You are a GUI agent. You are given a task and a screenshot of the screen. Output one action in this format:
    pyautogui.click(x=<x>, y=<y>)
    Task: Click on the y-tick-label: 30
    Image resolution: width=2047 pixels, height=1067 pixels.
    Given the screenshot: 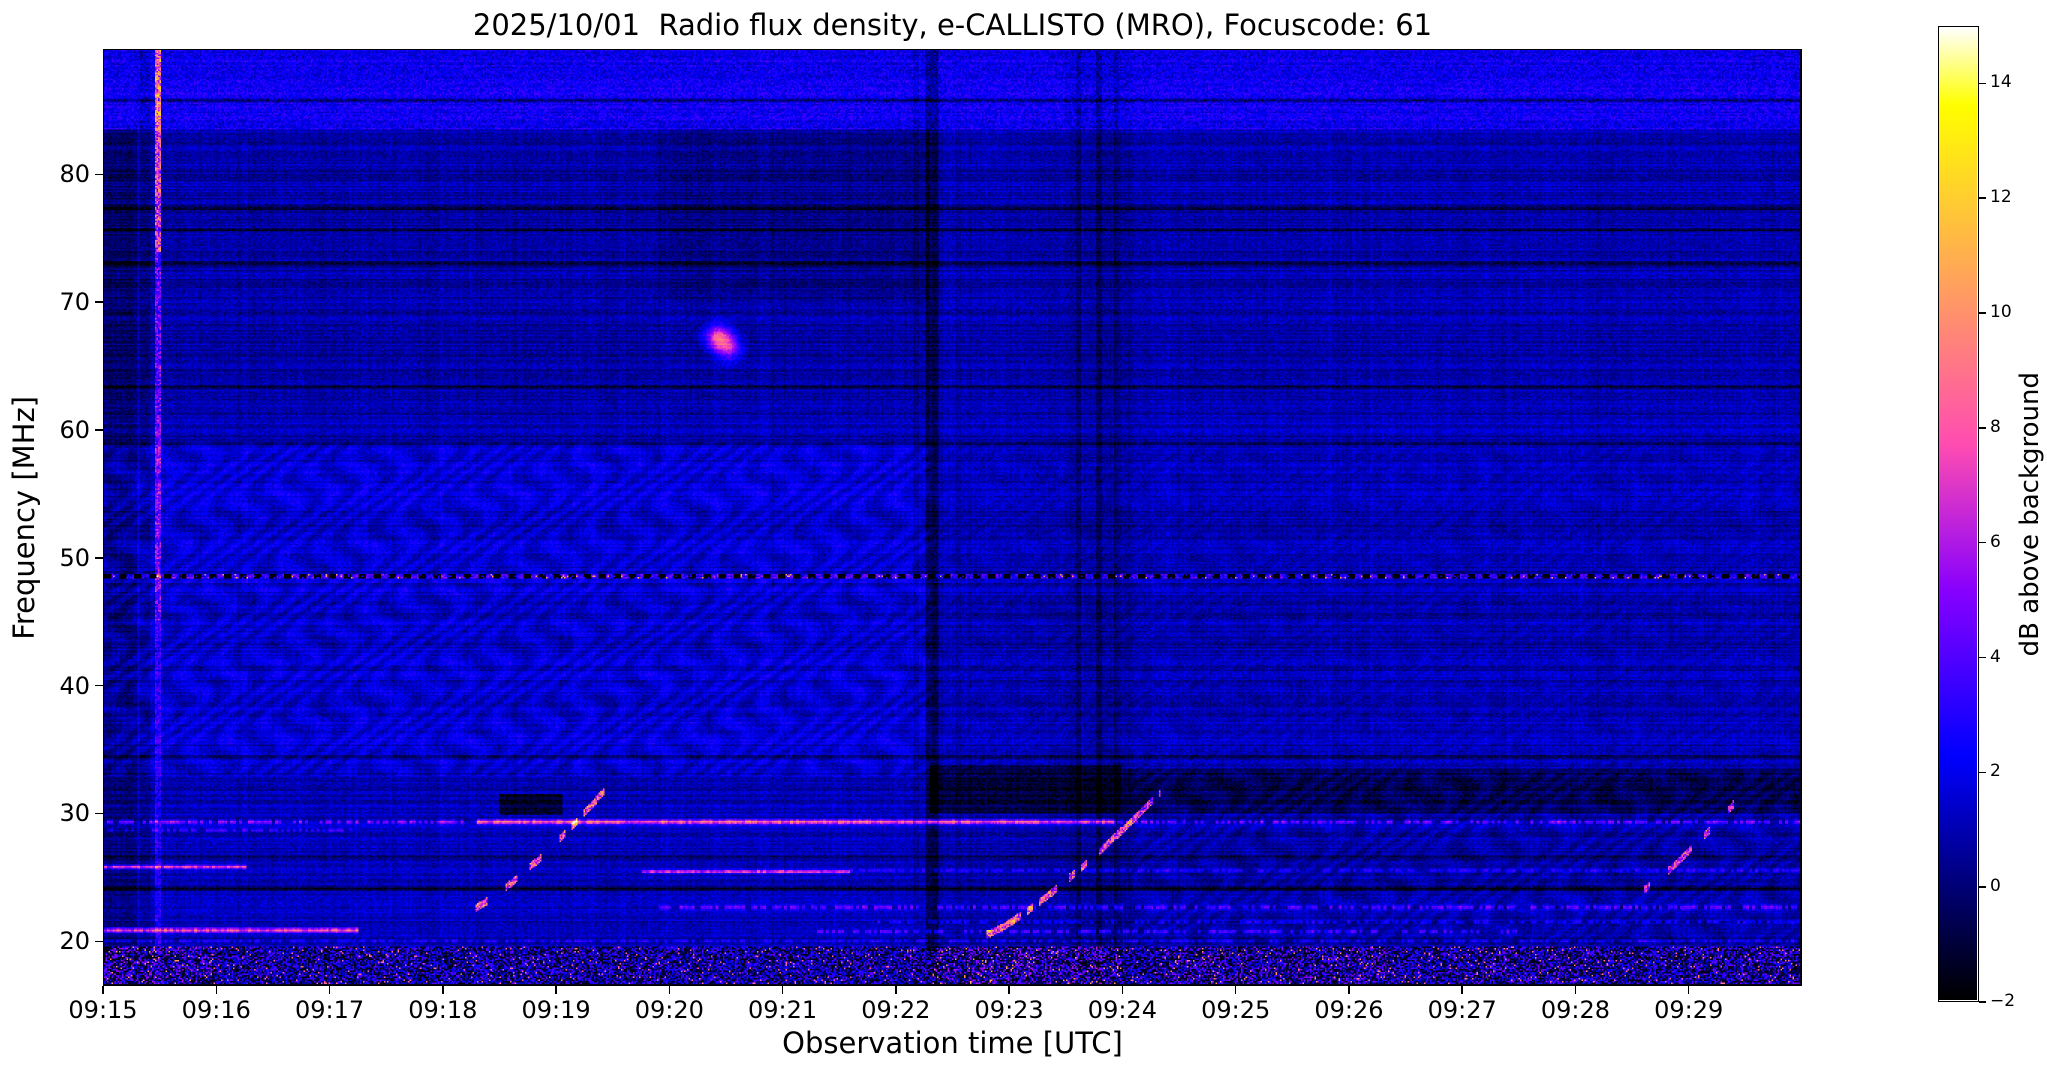 What is the action you would take?
    pyautogui.click(x=74, y=813)
    